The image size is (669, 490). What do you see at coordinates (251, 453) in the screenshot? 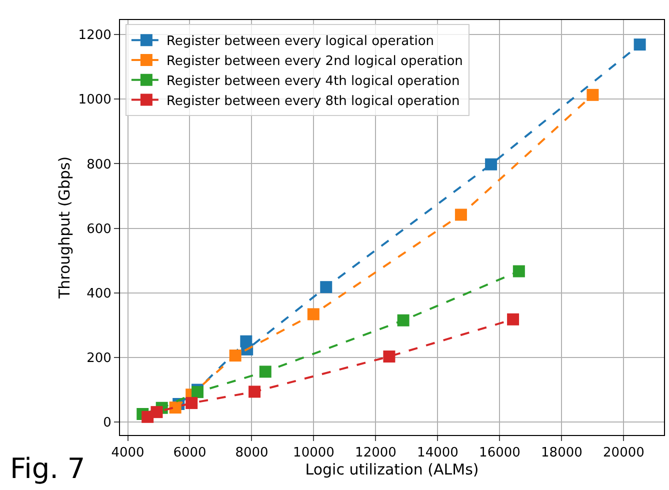
I see `x-tick-label: 8000` at bounding box center [251, 453].